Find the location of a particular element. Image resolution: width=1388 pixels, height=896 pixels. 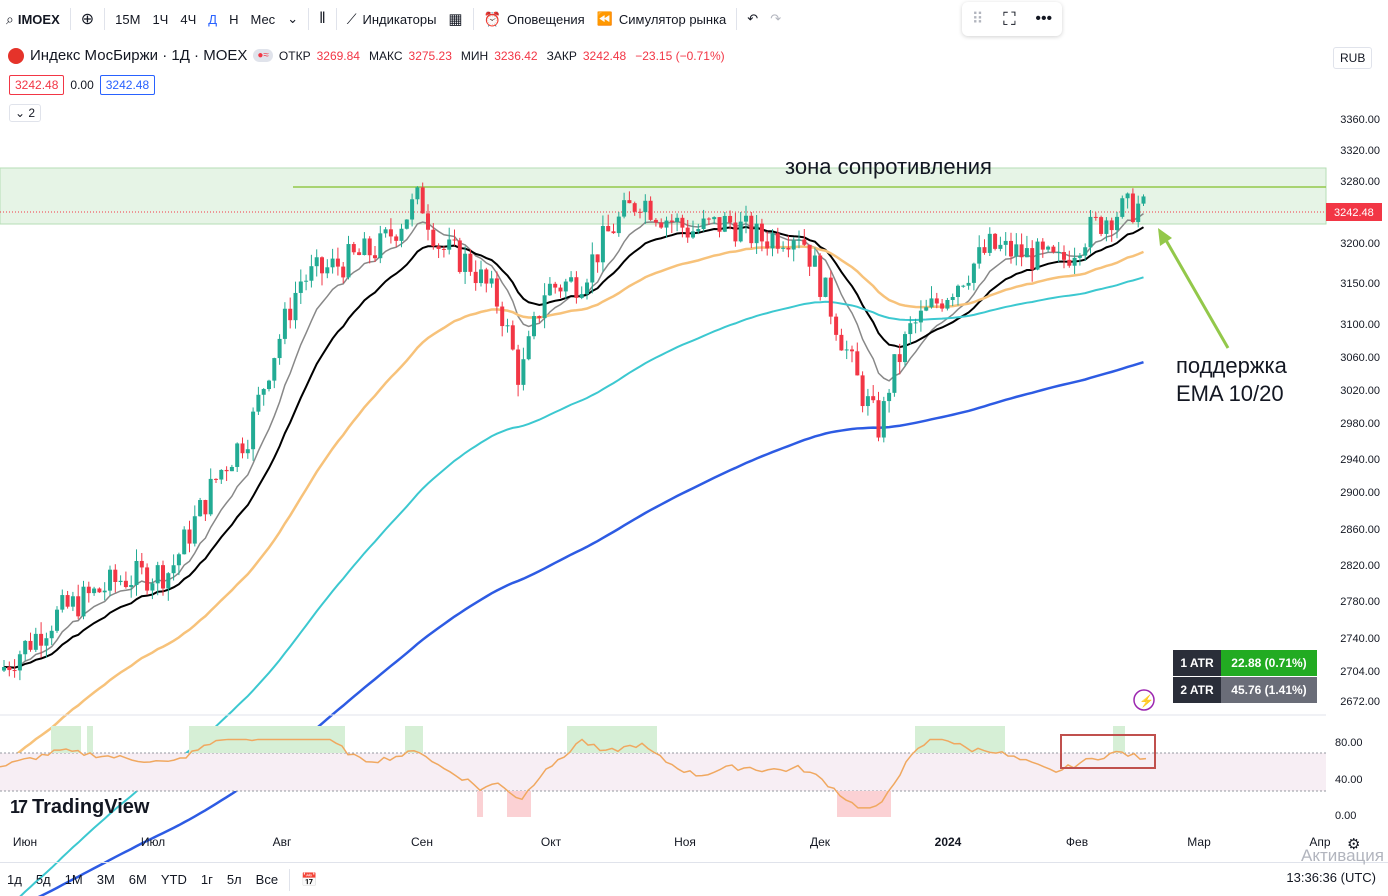

indicators-button: ⟋ Индикаторы is located at coordinates (392, 19).